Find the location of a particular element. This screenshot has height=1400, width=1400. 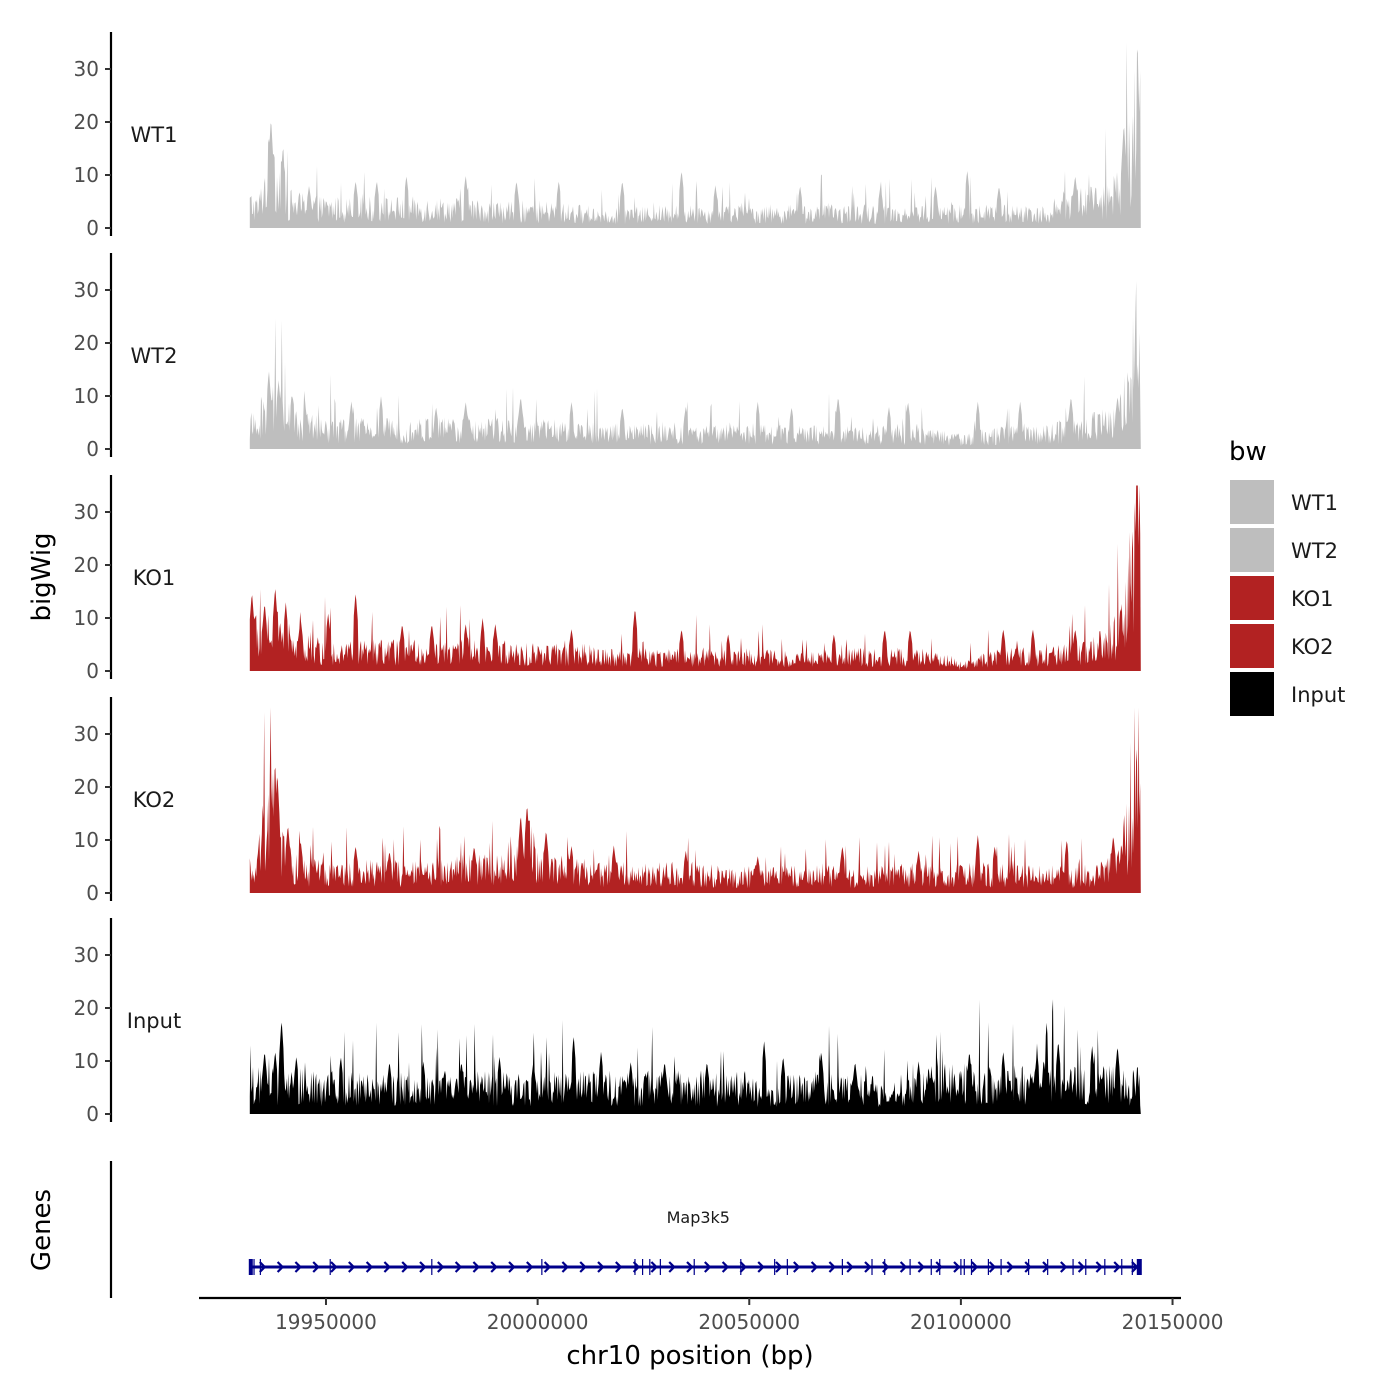

x-axis-ticks: 19950000 20000000 20050000 20100000 20150000 is located at coordinates (749, 1316).